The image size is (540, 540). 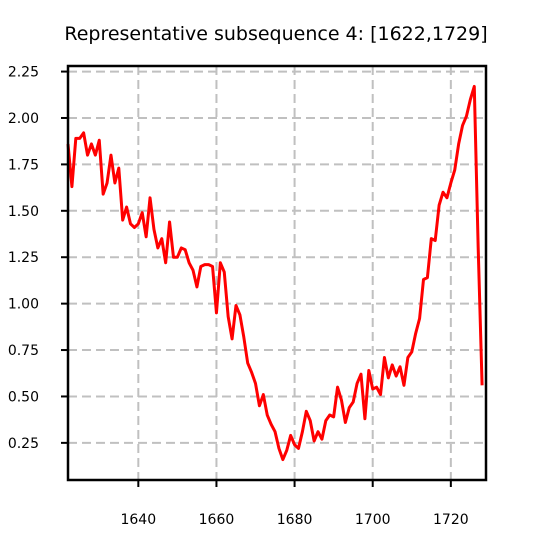 I want to click on x-tick-label: 1660, so click(x=217, y=520).